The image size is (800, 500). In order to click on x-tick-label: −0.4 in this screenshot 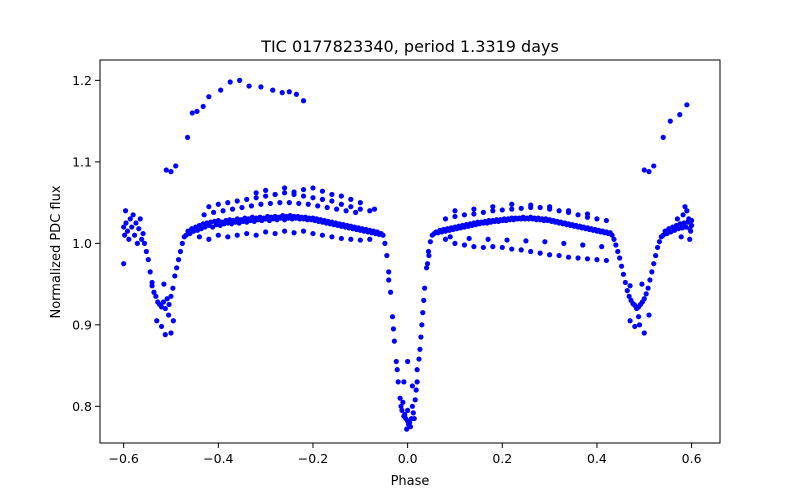, I will do `click(218, 458)`.